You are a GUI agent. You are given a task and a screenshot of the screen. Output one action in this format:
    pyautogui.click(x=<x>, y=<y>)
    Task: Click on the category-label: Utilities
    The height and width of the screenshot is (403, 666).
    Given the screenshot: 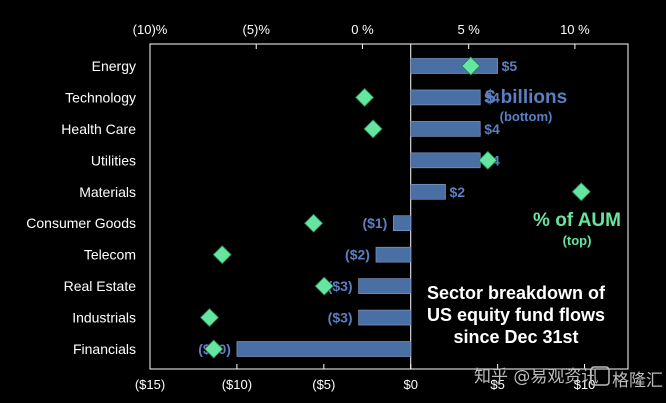 What is the action you would take?
    pyautogui.click(x=113, y=160)
    